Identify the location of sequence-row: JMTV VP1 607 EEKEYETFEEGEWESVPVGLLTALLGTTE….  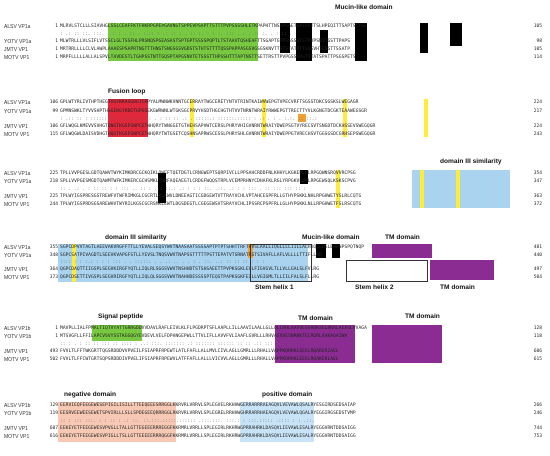
(273, 429).